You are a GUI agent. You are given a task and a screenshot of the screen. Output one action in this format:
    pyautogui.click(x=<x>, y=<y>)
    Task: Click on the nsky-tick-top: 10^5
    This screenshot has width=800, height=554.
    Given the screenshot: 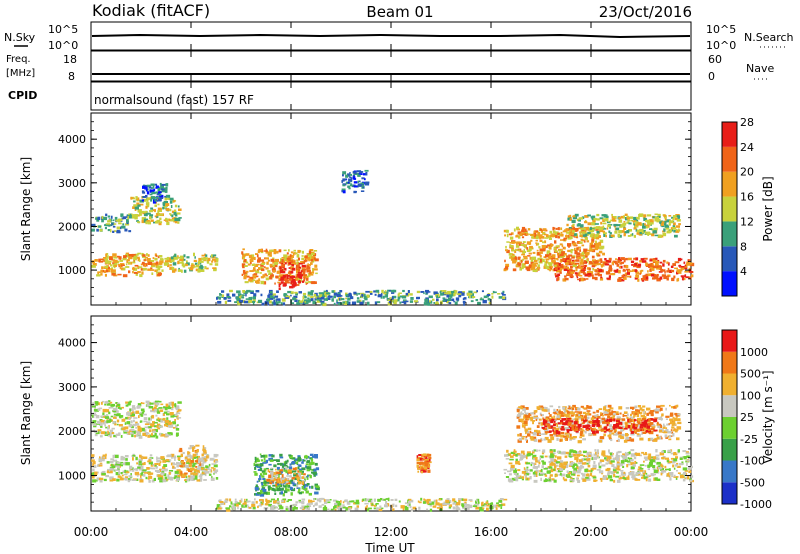 What is the action you would take?
    pyautogui.click(x=63, y=29)
    